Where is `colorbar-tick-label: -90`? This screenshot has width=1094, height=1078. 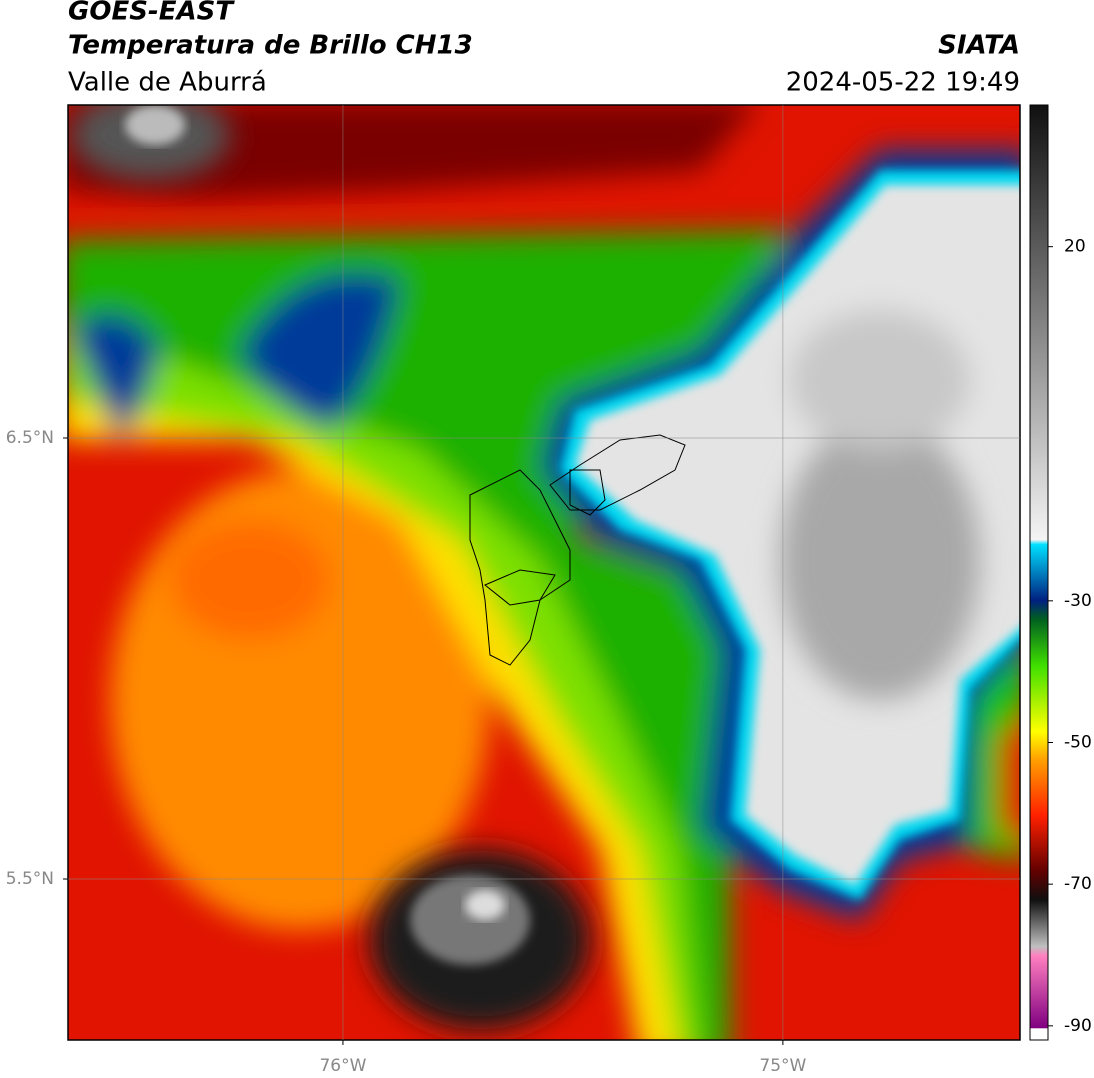 colorbar-tick-label: -90 is located at coordinates (1078, 1026).